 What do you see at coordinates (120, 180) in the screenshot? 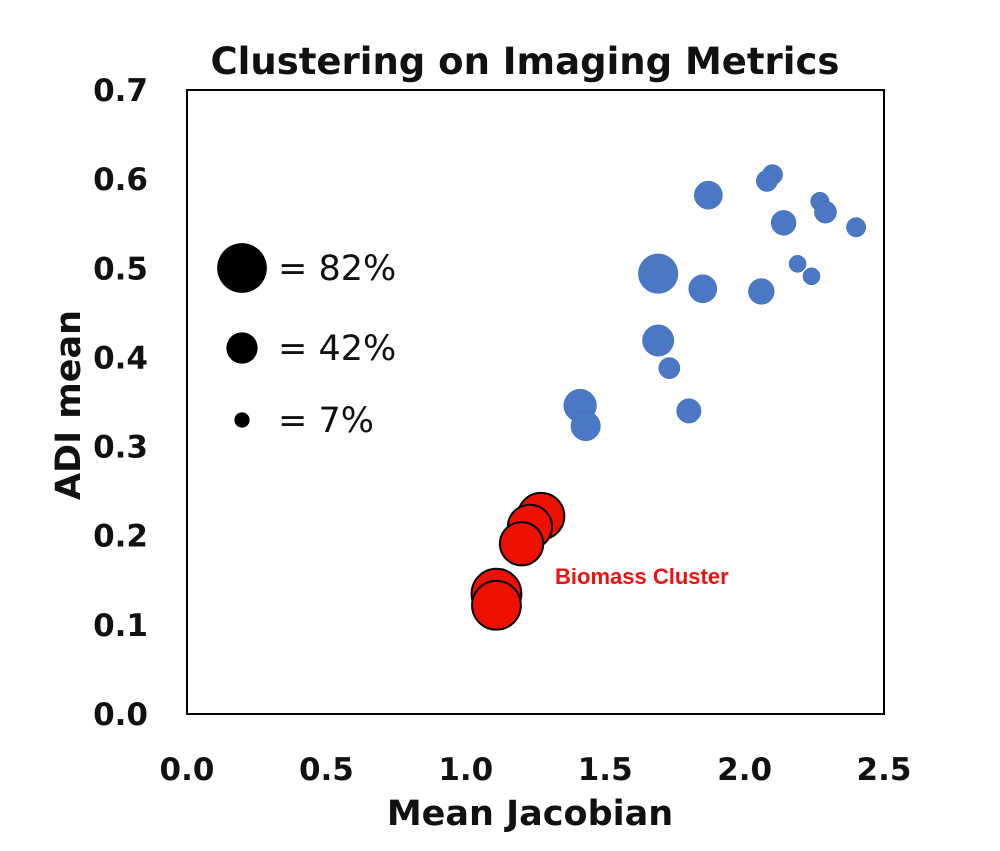
I see `y-tick-label: 0.6` at bounding box center [120, 180].